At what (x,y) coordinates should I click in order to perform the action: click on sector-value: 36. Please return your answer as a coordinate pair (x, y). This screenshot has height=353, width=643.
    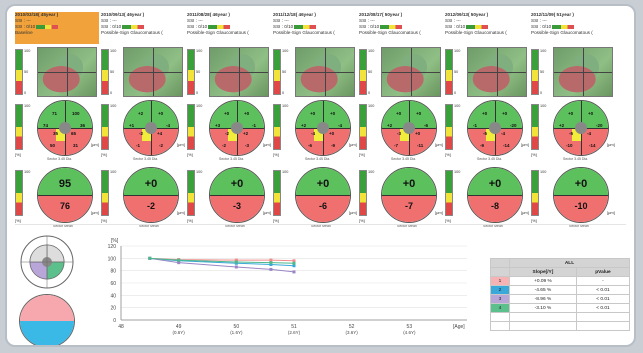
    Looking at the image, I should click on (83, 125).